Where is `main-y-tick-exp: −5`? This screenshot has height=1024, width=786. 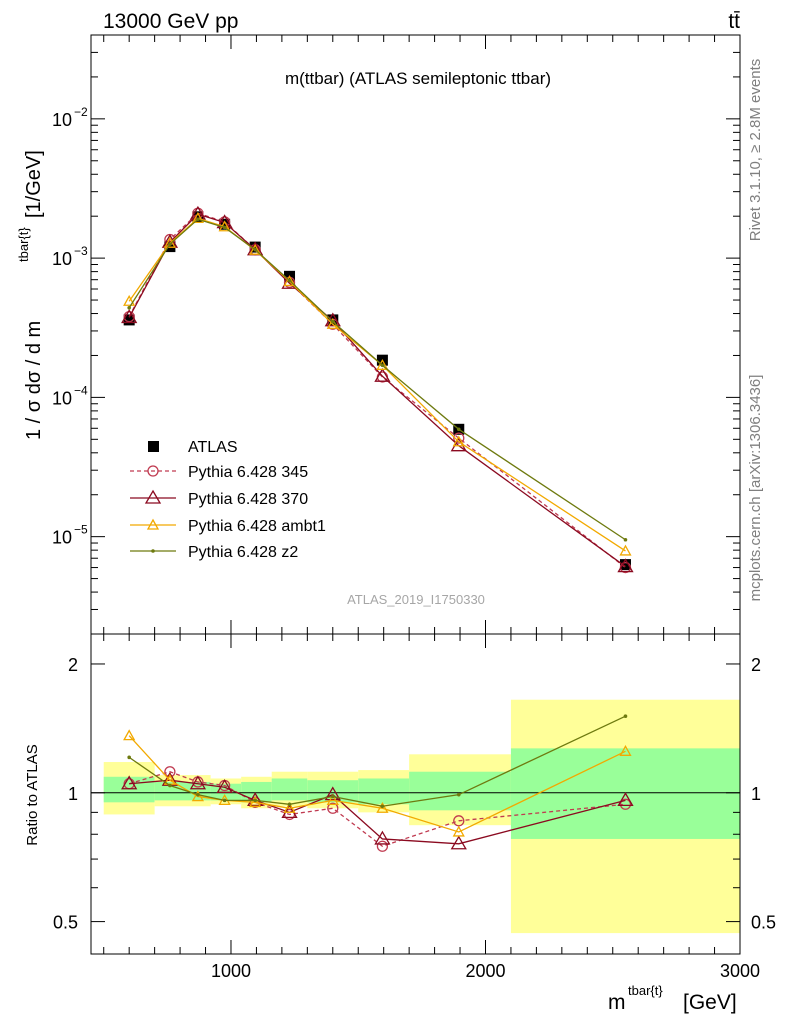 main-y-tick-exp: −5 is located at coordinates (81, 530).